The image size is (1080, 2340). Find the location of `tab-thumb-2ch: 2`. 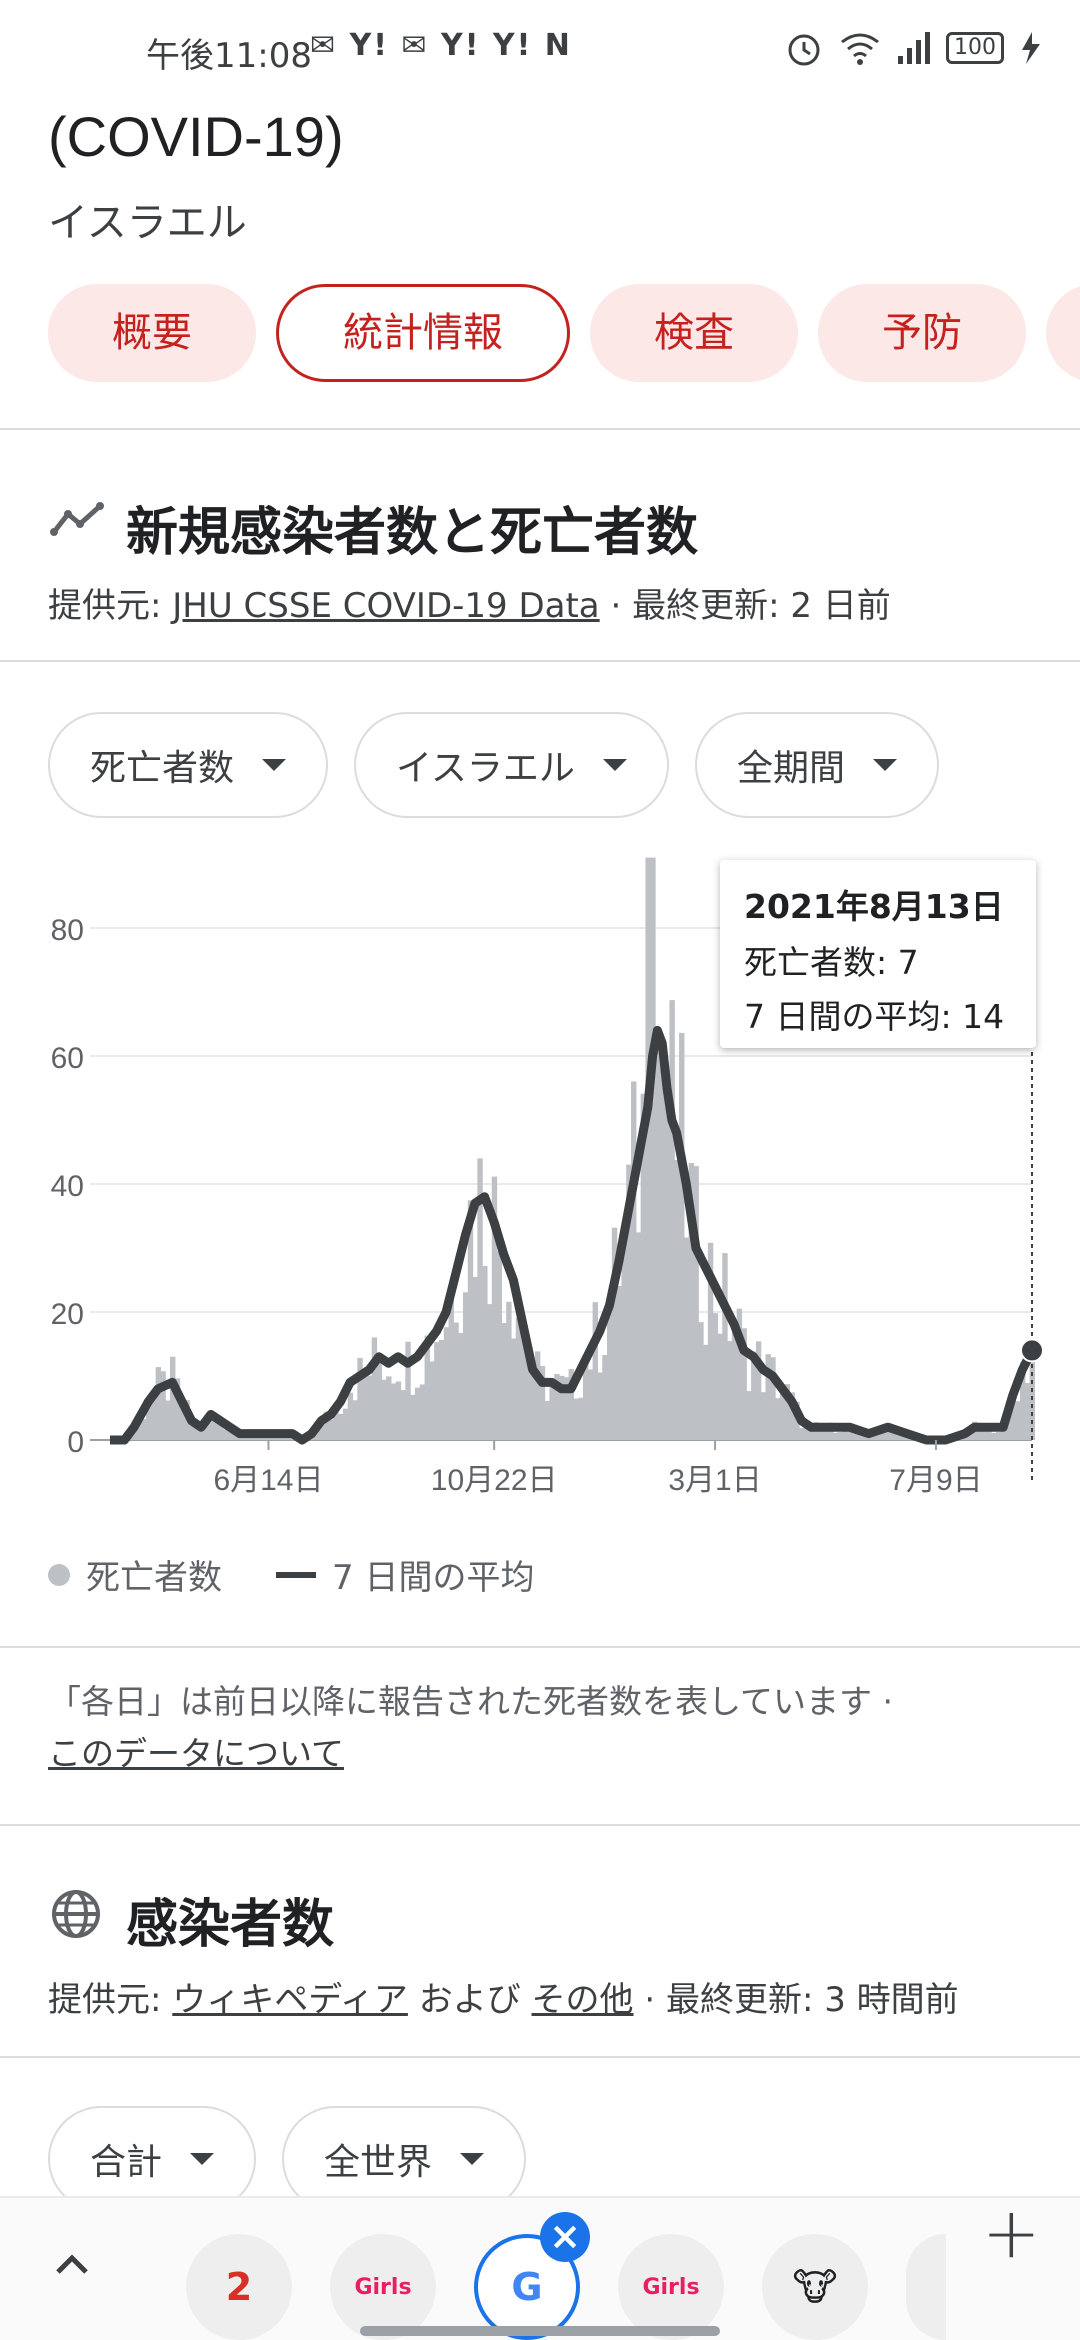

tab-thumb-2ch: 2 is located at coordinates (239, 2287).